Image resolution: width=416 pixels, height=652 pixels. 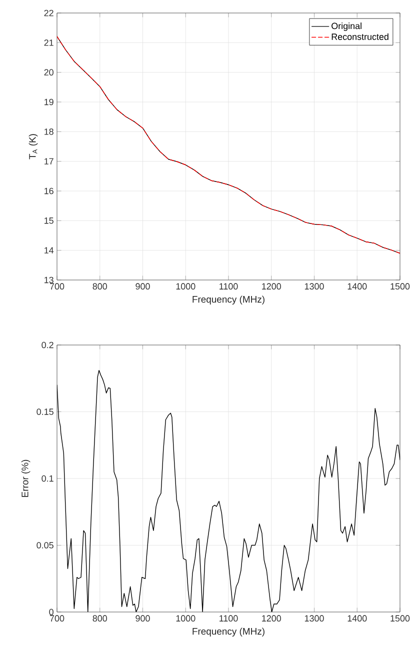 What do you see at coordinates (49, 13) in the screenshot?
I see `y-tick-label: 22` at bounding box center [49, 13].